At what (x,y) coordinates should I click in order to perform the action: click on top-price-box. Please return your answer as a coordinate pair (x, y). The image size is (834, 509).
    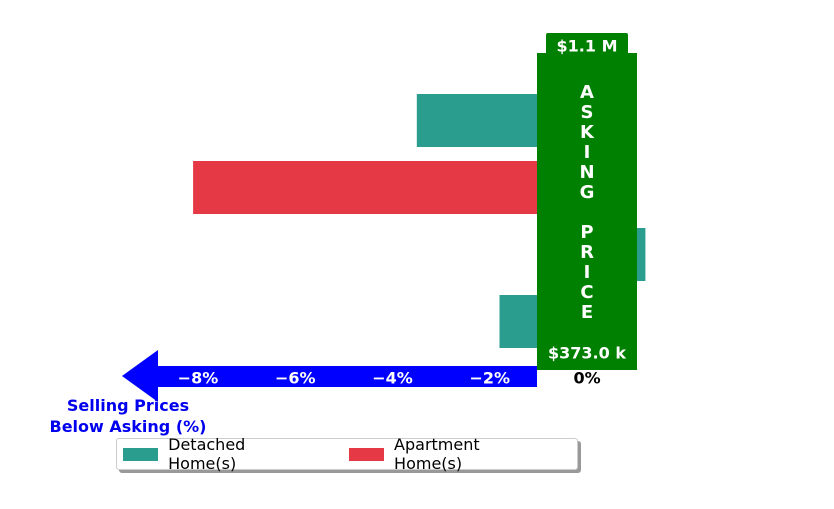
    Looking at the image, I should click on (587, 46).